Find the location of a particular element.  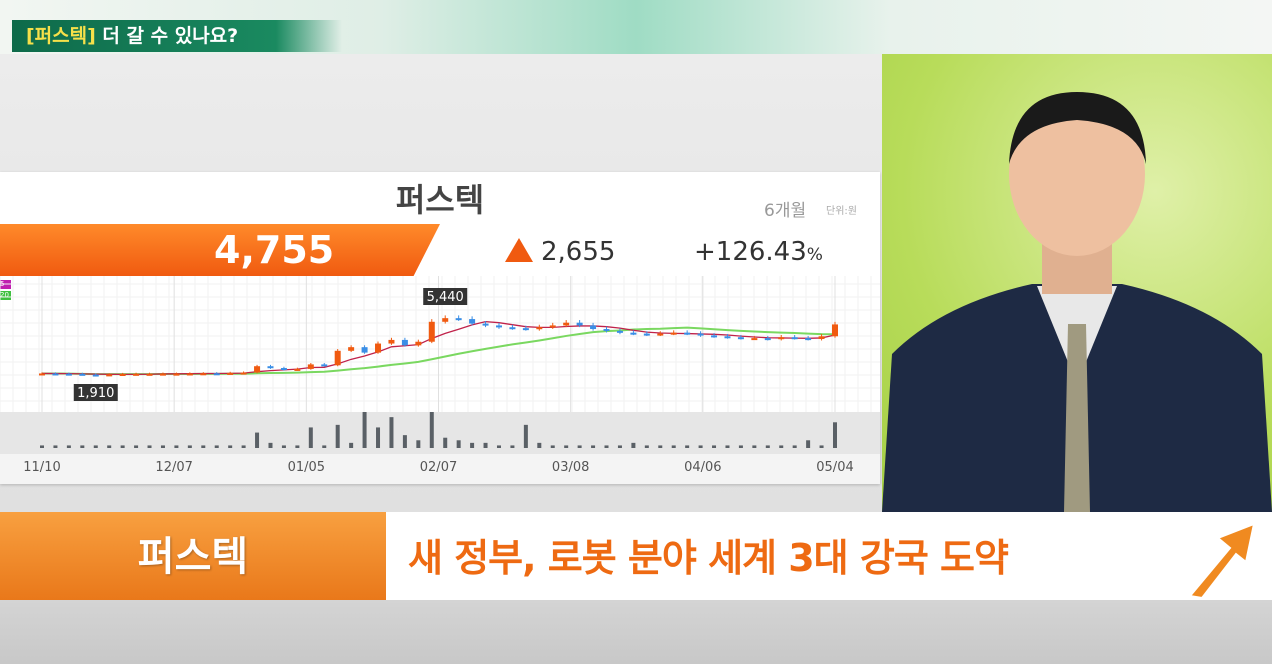

unit-label: 단위:원 is located at coordinates (841, 211).